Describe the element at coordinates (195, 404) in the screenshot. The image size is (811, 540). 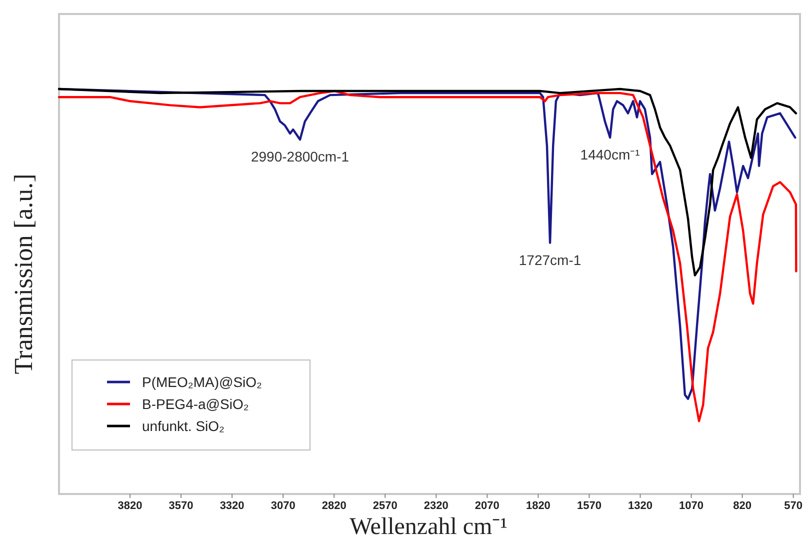
I see `legend-label: B-PEG4-a@SiO₂` at that location.